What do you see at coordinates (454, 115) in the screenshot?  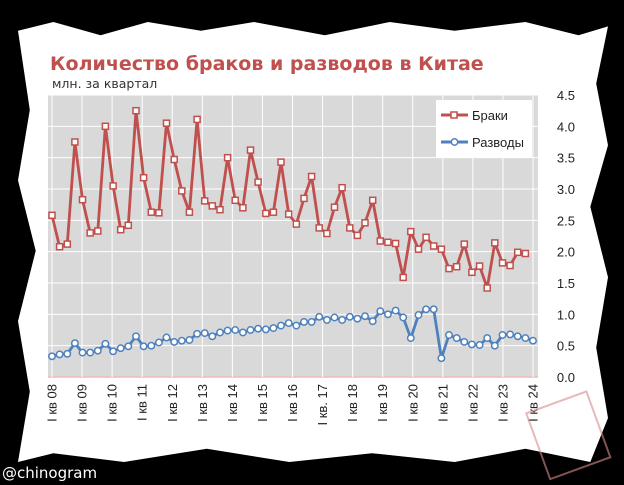 I see `legend-marriages-marker` at bounding box center [454, 115].